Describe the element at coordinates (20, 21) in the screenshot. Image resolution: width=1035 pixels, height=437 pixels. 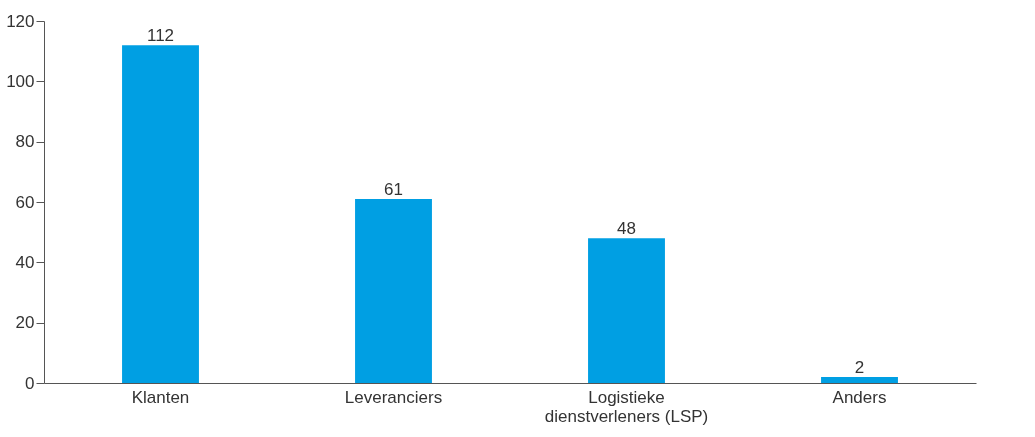
I see `y-tick-label: 120` at that location.